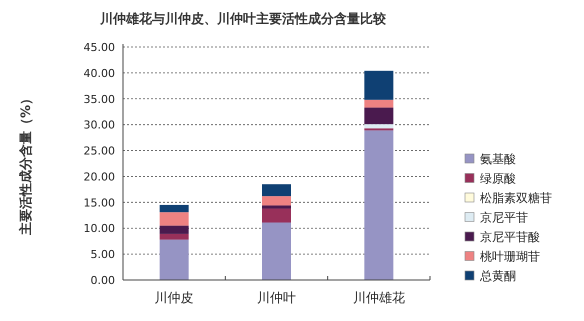 The height and width of the screenshot is (321, 584). What do you see at coordinates (99, 73) in the screenshot?
I see `y-tick-label: 40.00` at bounding box center [99, 73].